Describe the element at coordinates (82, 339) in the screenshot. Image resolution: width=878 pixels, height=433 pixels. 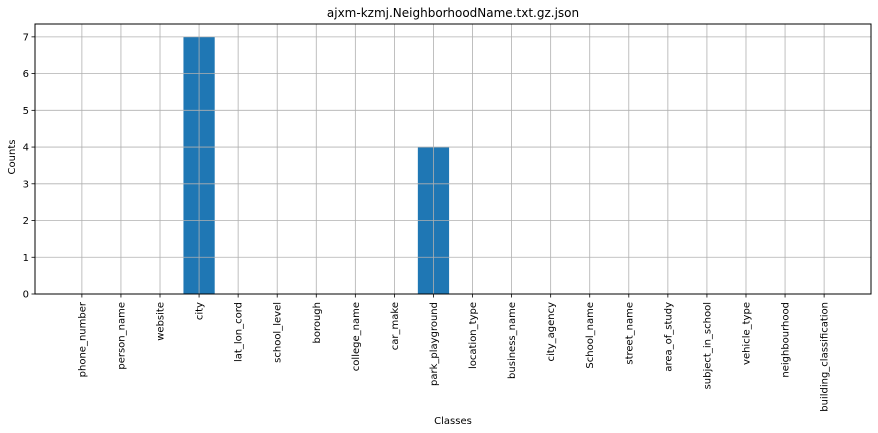
I see `x-tick-label: phone_number` at that location.